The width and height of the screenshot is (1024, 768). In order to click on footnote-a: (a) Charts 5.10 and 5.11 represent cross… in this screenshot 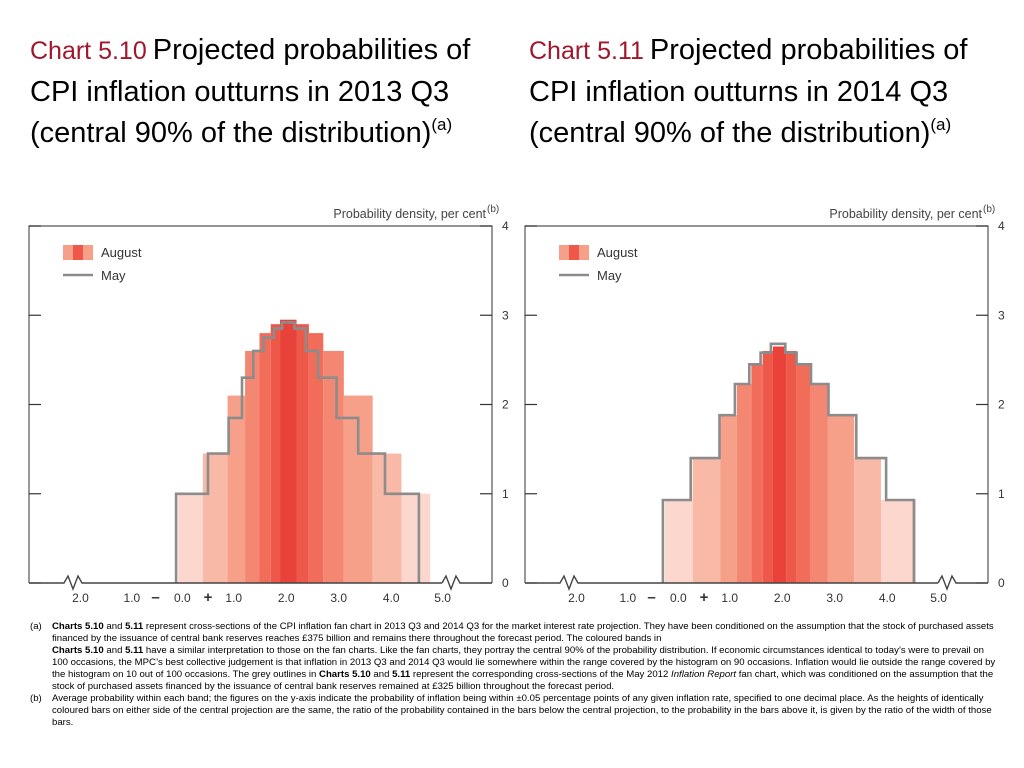, I will do `click(516, 657)`.